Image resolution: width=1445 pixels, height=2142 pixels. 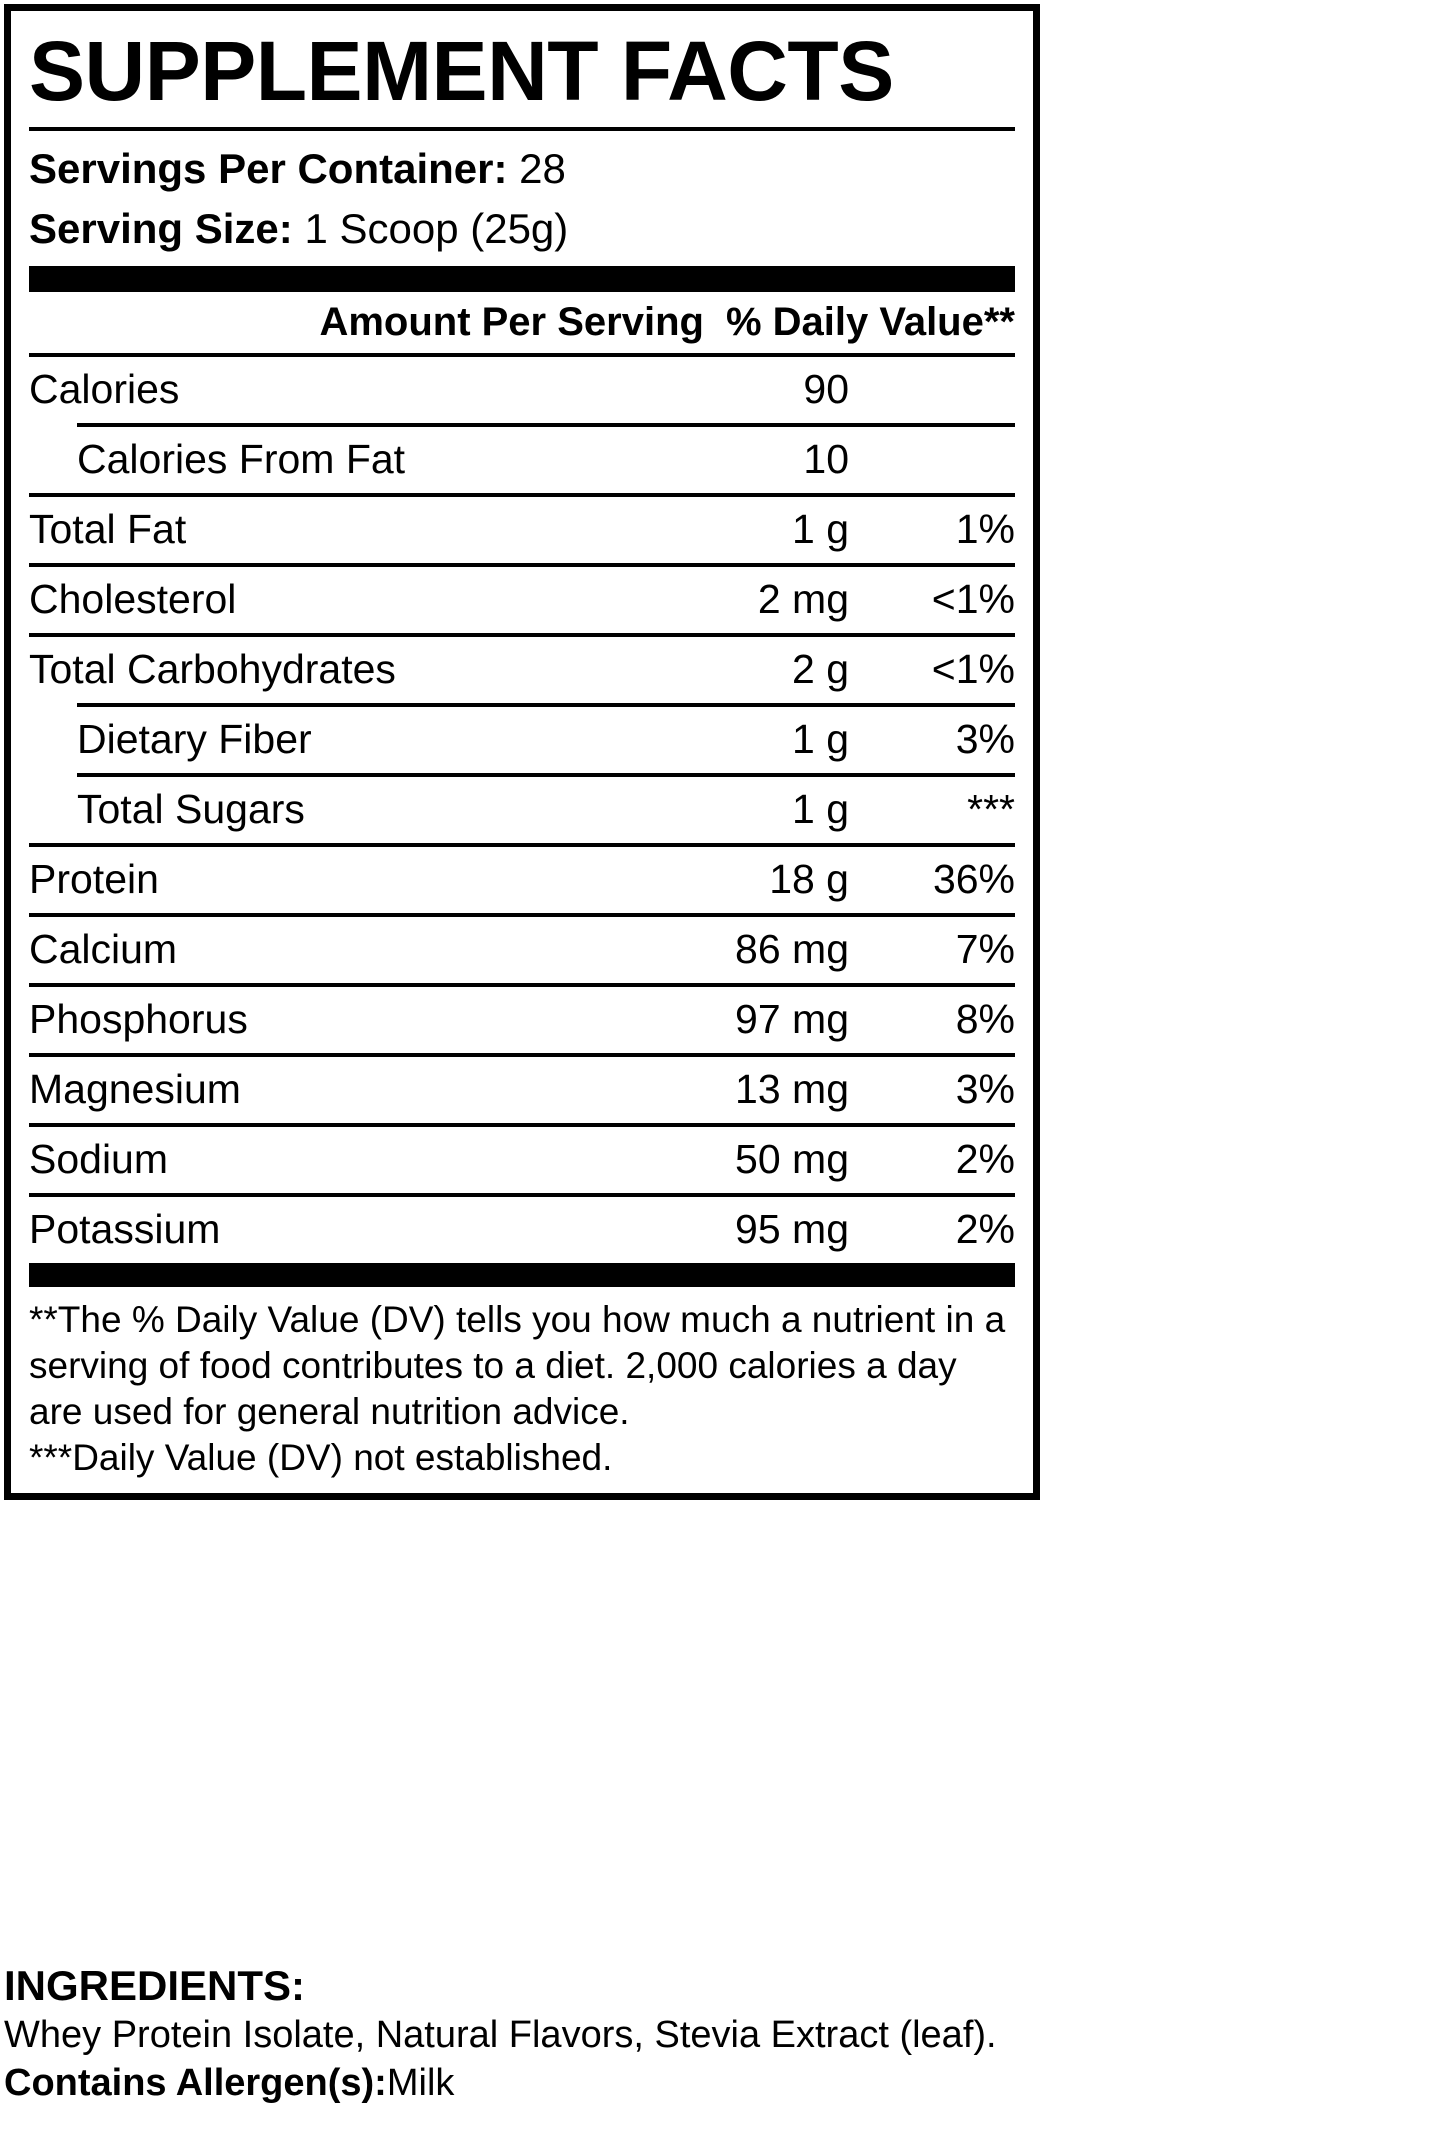 I want to click on nutrient-daily-value: 7%, so click(x=985, y=949).